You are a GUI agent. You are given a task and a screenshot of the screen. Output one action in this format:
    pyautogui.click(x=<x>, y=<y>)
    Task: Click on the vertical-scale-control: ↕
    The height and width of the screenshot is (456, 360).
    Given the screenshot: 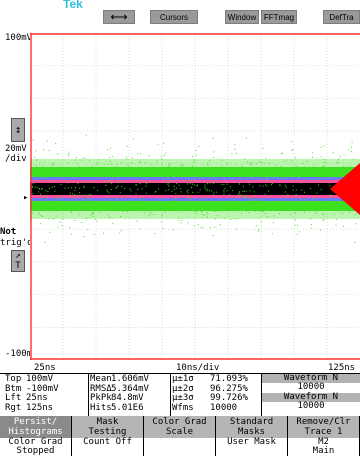 What is the action you would take?
    pyautogui.click(x=18, y=130)
    